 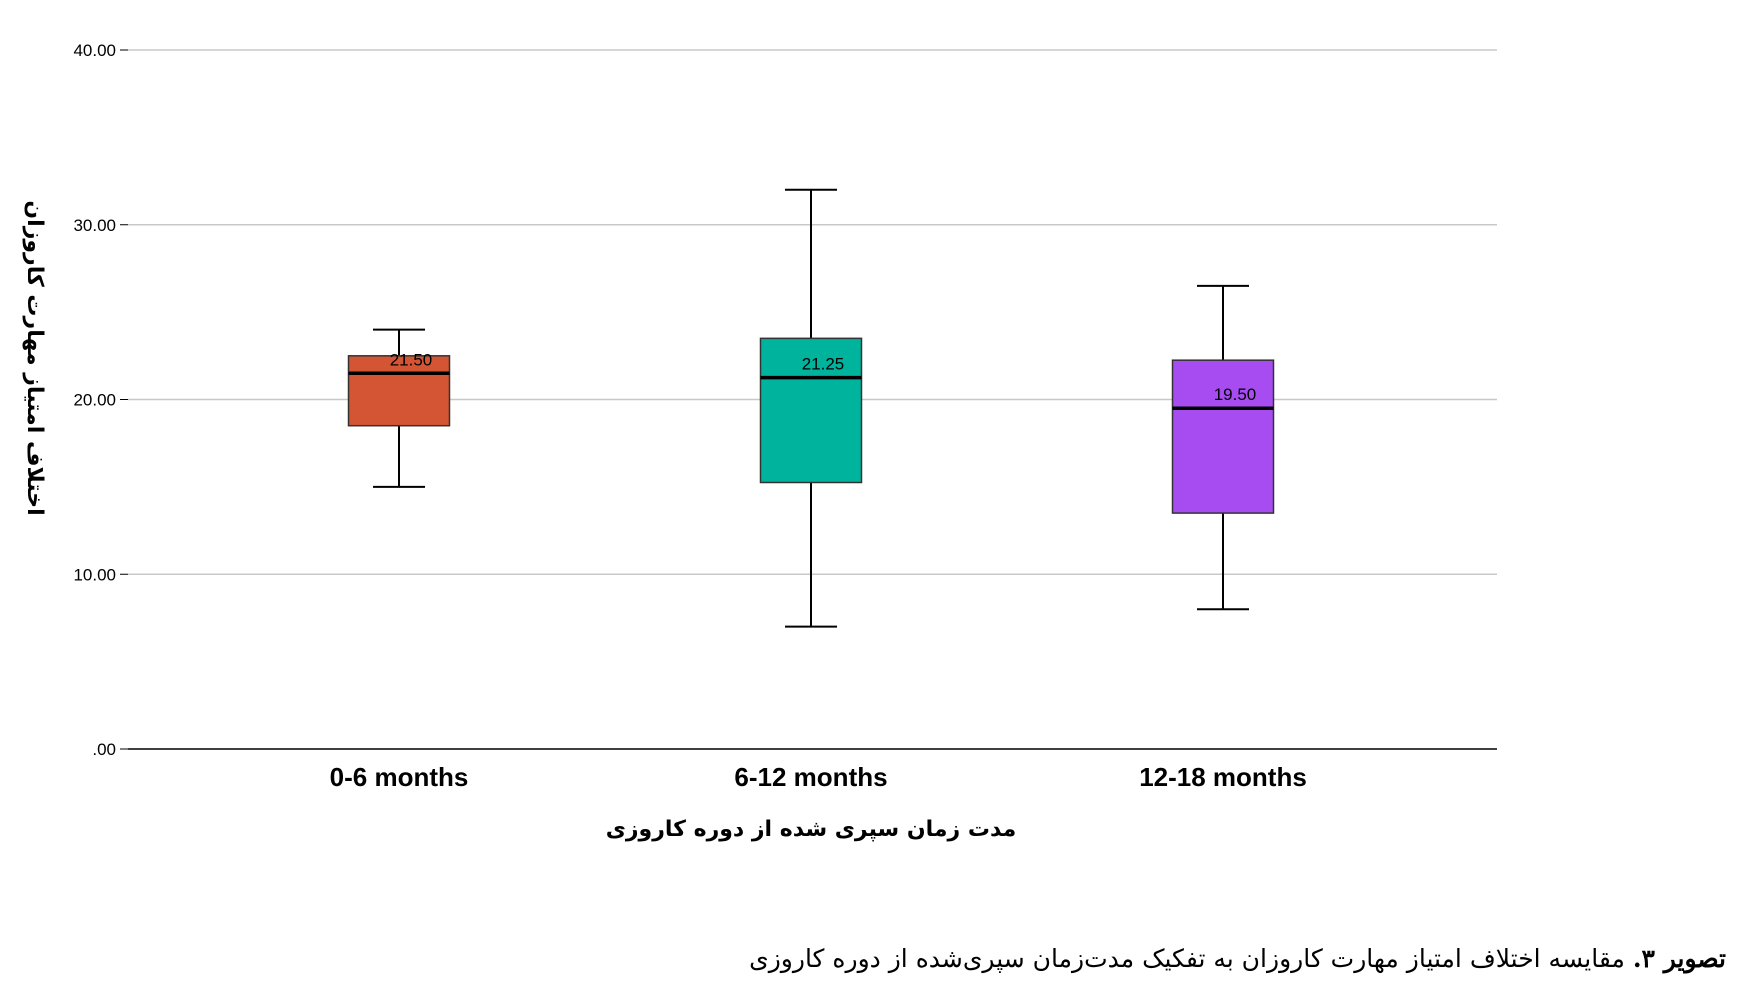 What do you see at coordinates (94, 574) in the screenshot?
I see `y-tick-label: 10.00` at bounding box center [94, 574].